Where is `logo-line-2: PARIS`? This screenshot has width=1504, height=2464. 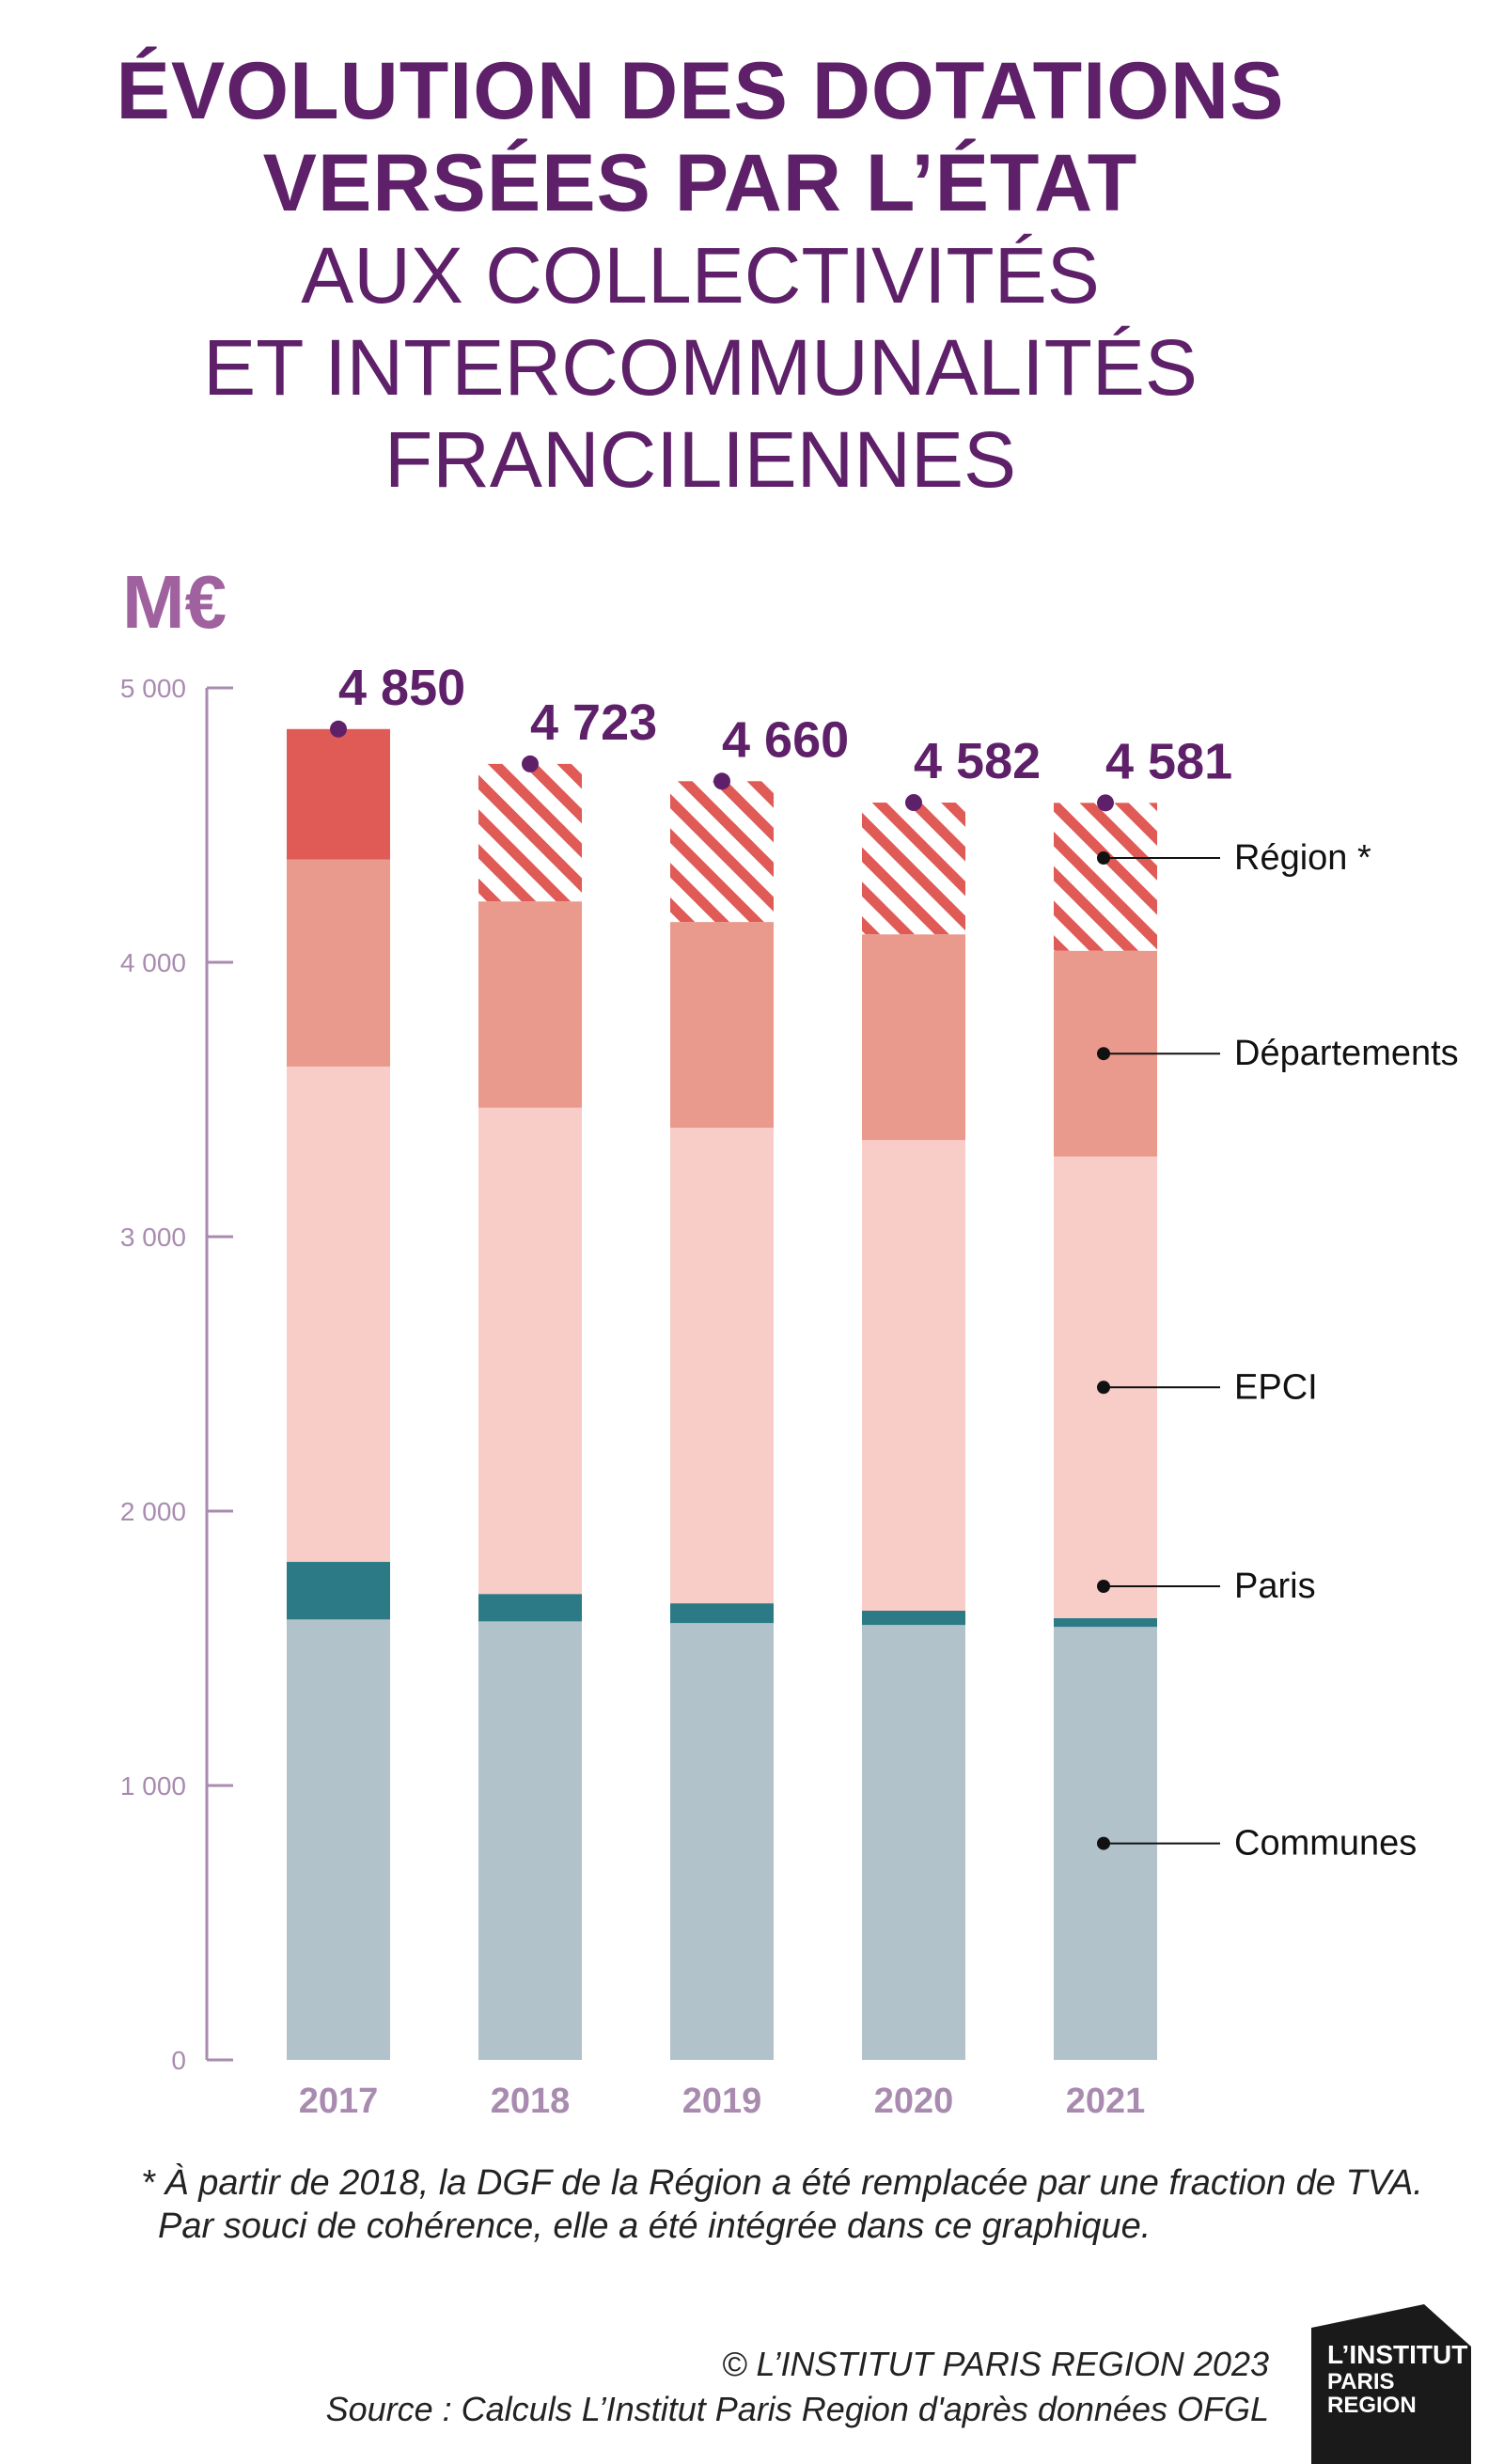 logo-line-2: PARIS is located at coordinates (1361, 2381).